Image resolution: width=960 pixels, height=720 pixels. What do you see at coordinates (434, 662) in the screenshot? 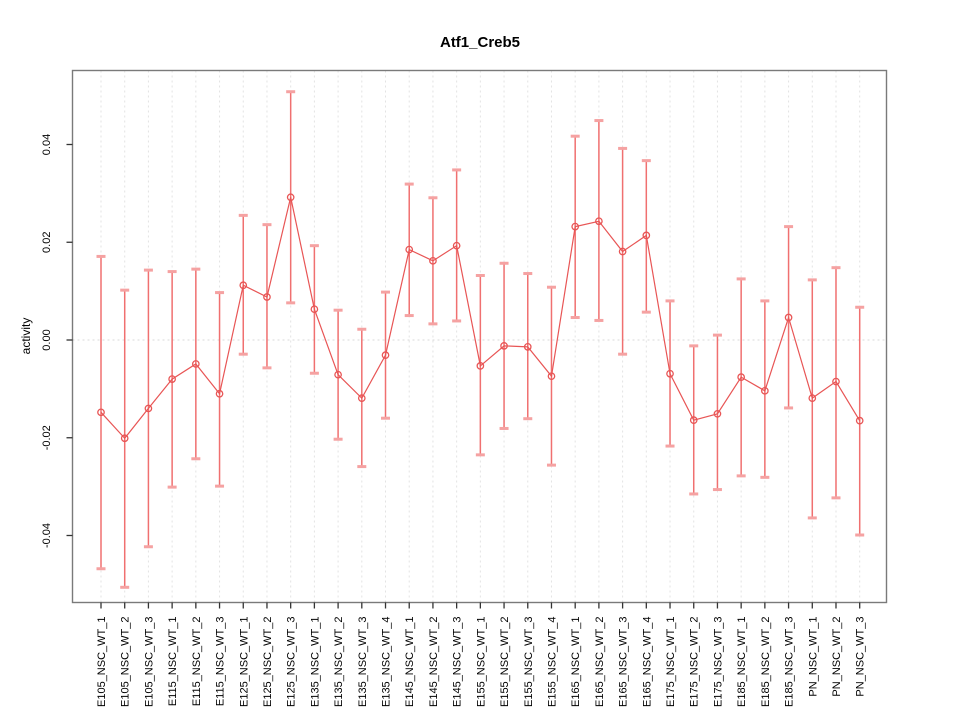
I see `x-tick-label: E145_NSC_WT_2` at bounding box center [434, 662].